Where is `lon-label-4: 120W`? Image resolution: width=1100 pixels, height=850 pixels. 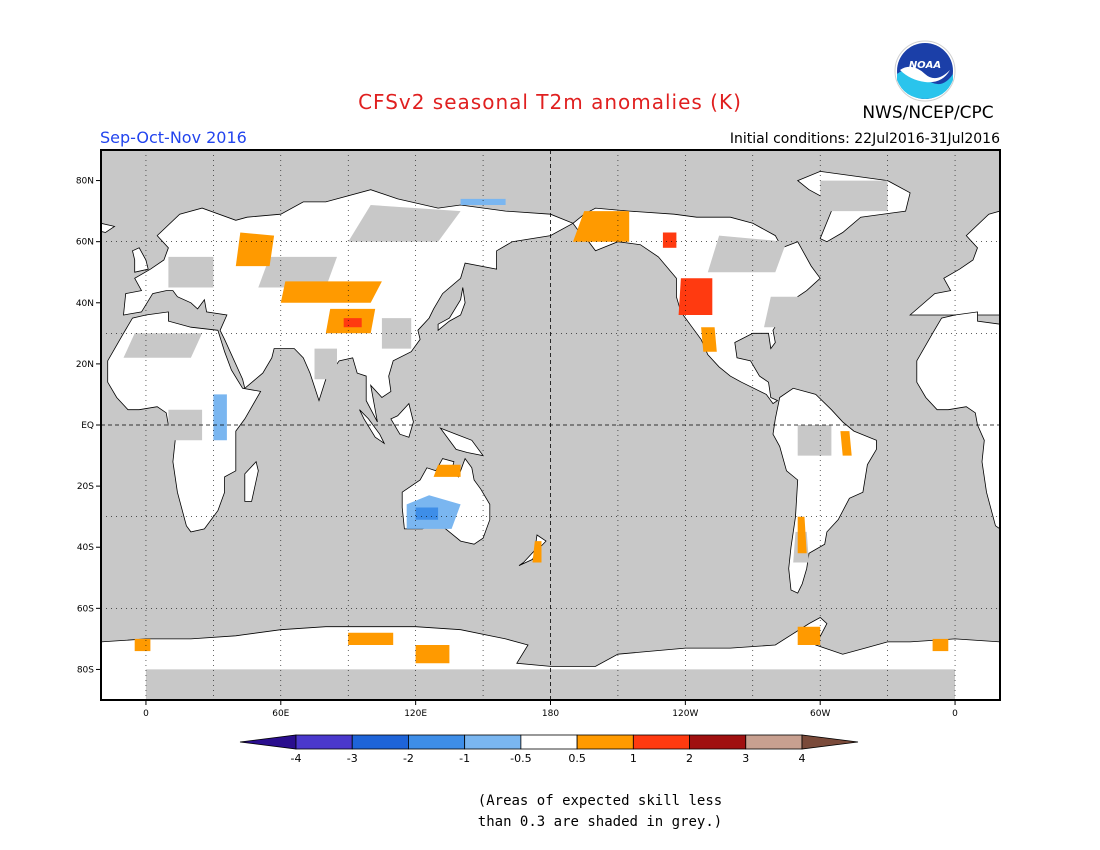 lon-label-4: 120W is located at coordinates (685, 714).